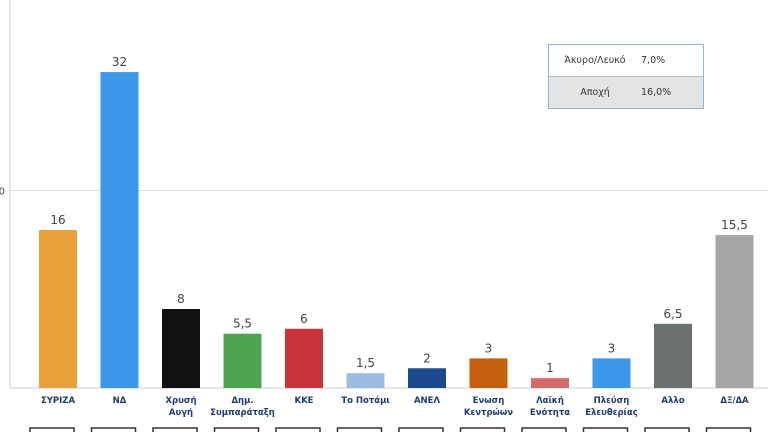 The height and width of the screenshot is (432, 768). Describe the element at coordinates (626, 92) in the screenshot. I see `table-row: Αποχή 16,0%` at that location.